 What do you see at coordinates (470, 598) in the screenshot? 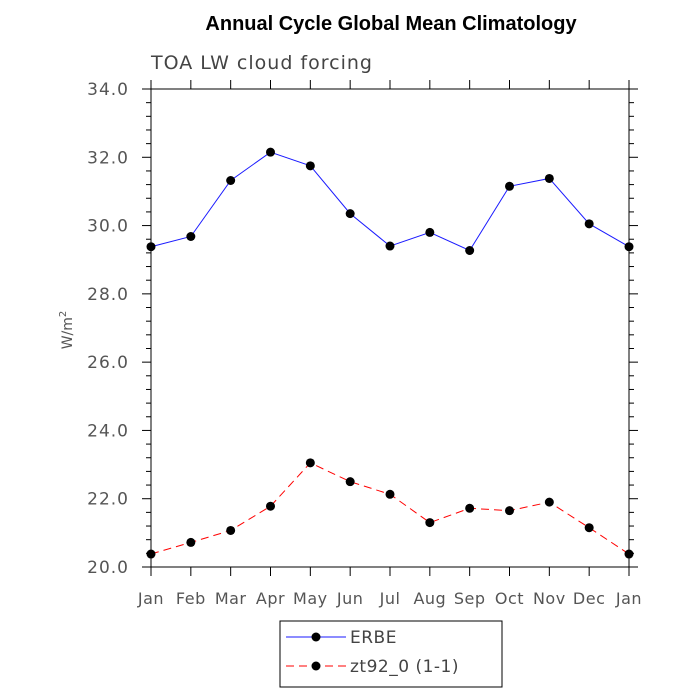
I see `x-tick-label: Sep` at bounding box center [470, 598].